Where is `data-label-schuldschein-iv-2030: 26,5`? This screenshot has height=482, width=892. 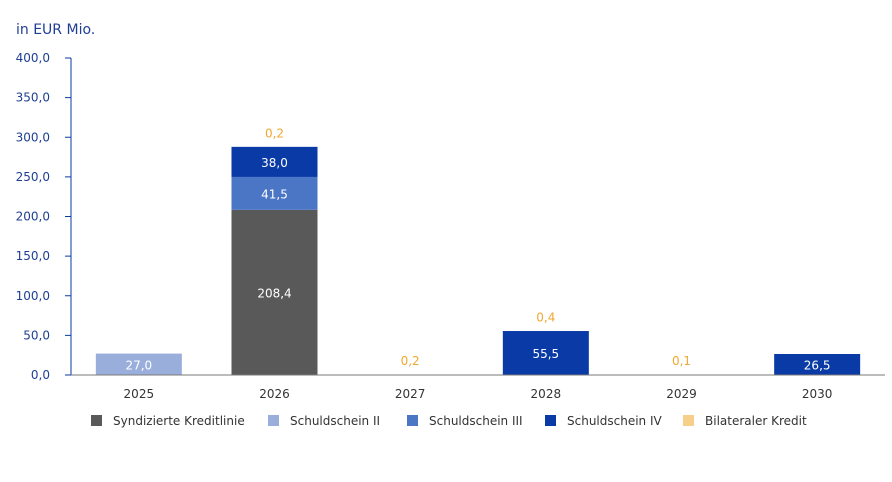 data-label-schuldschein-iv-2030: 26,5 is located at coordinates (817, 365).